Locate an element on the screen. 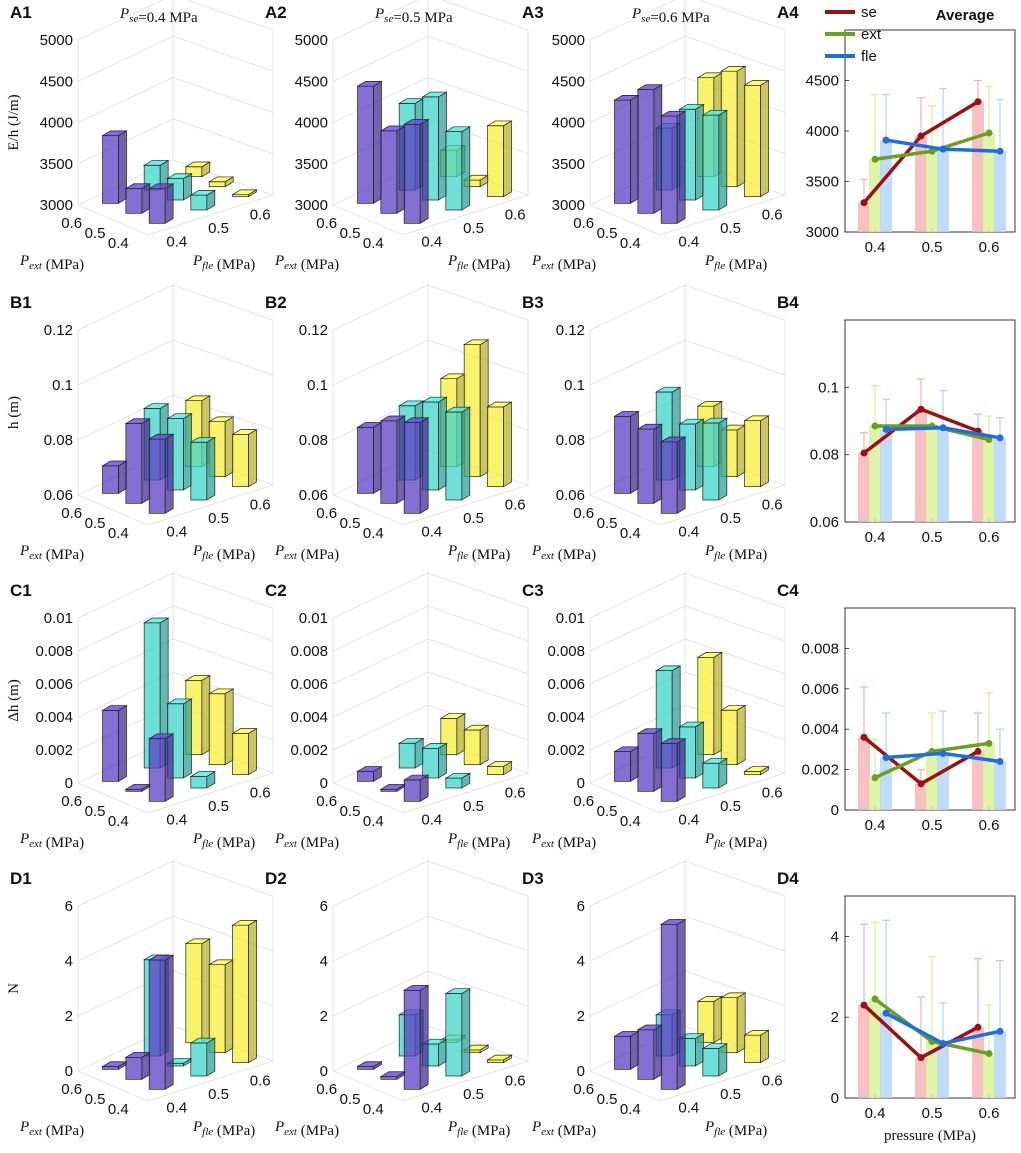  z-tick-label: 0.1 is located at coordinates (317, 385).